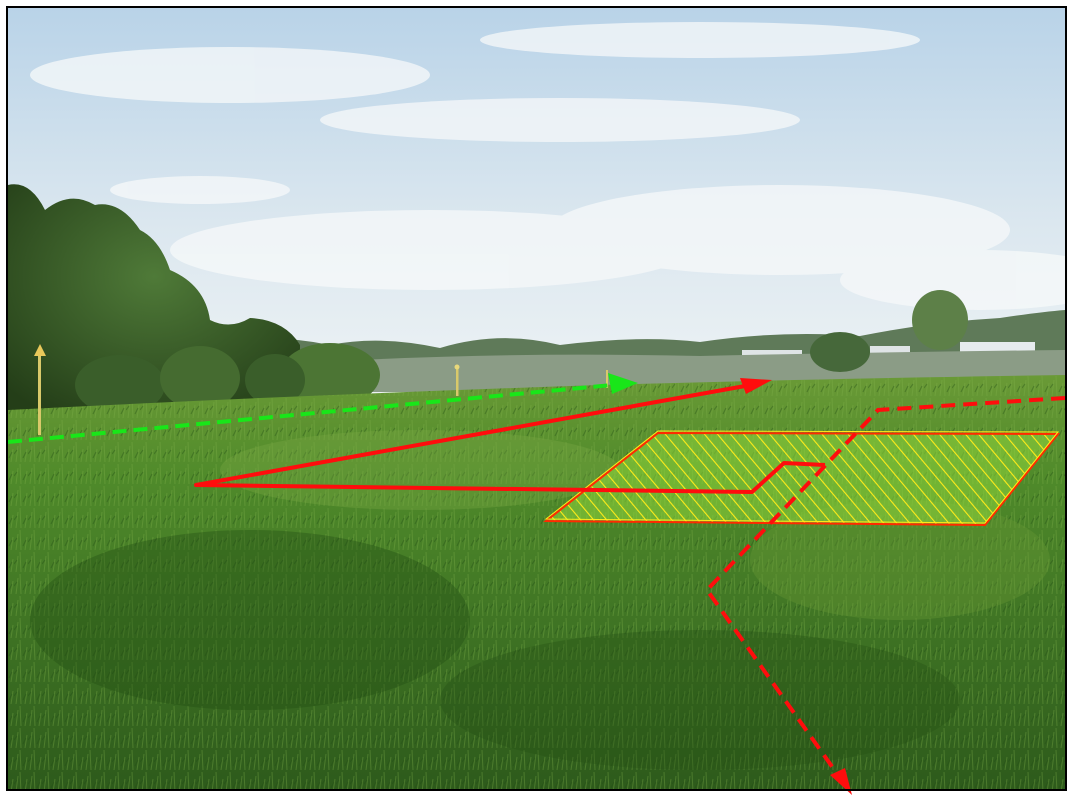 This screenshot has height=797, width=1068. I want to click on building, so click(890, 350).